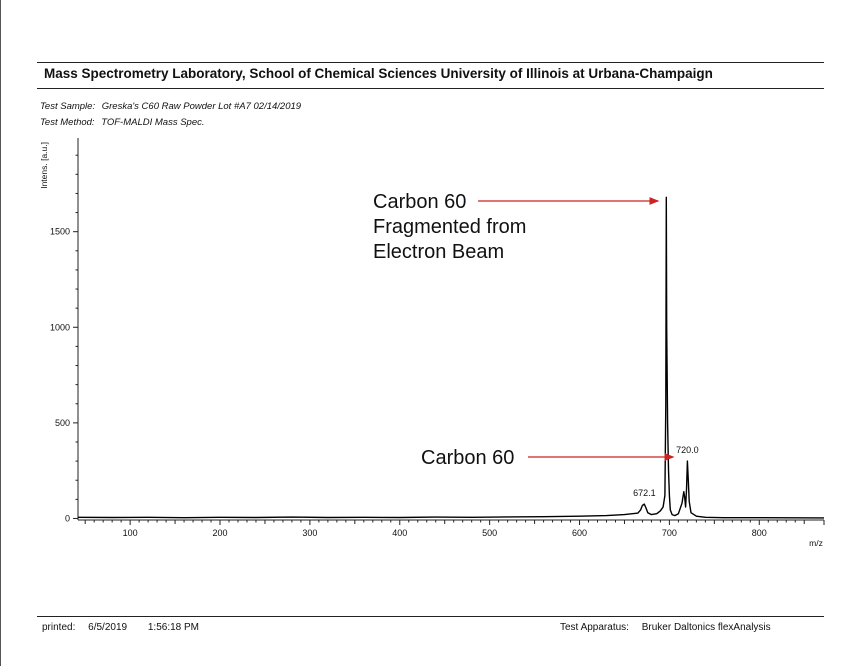  Describe the element at coordinates (219, 533) in the screenshot. I see `x-tick-label: 200` at that location.